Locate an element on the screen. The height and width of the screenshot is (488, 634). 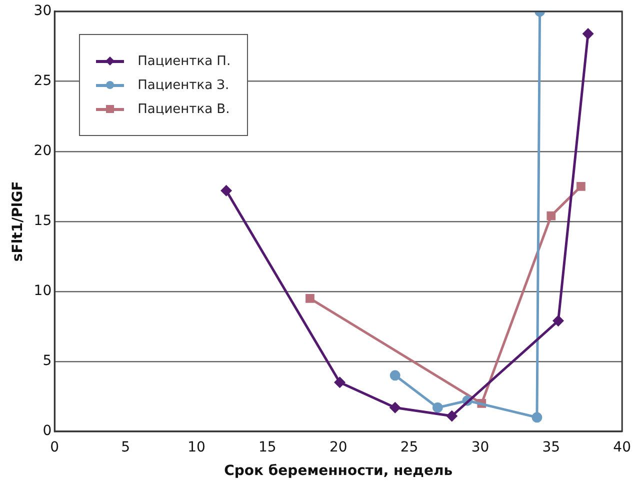
y-tick-label: 15 is located at coordinates (43, 221).